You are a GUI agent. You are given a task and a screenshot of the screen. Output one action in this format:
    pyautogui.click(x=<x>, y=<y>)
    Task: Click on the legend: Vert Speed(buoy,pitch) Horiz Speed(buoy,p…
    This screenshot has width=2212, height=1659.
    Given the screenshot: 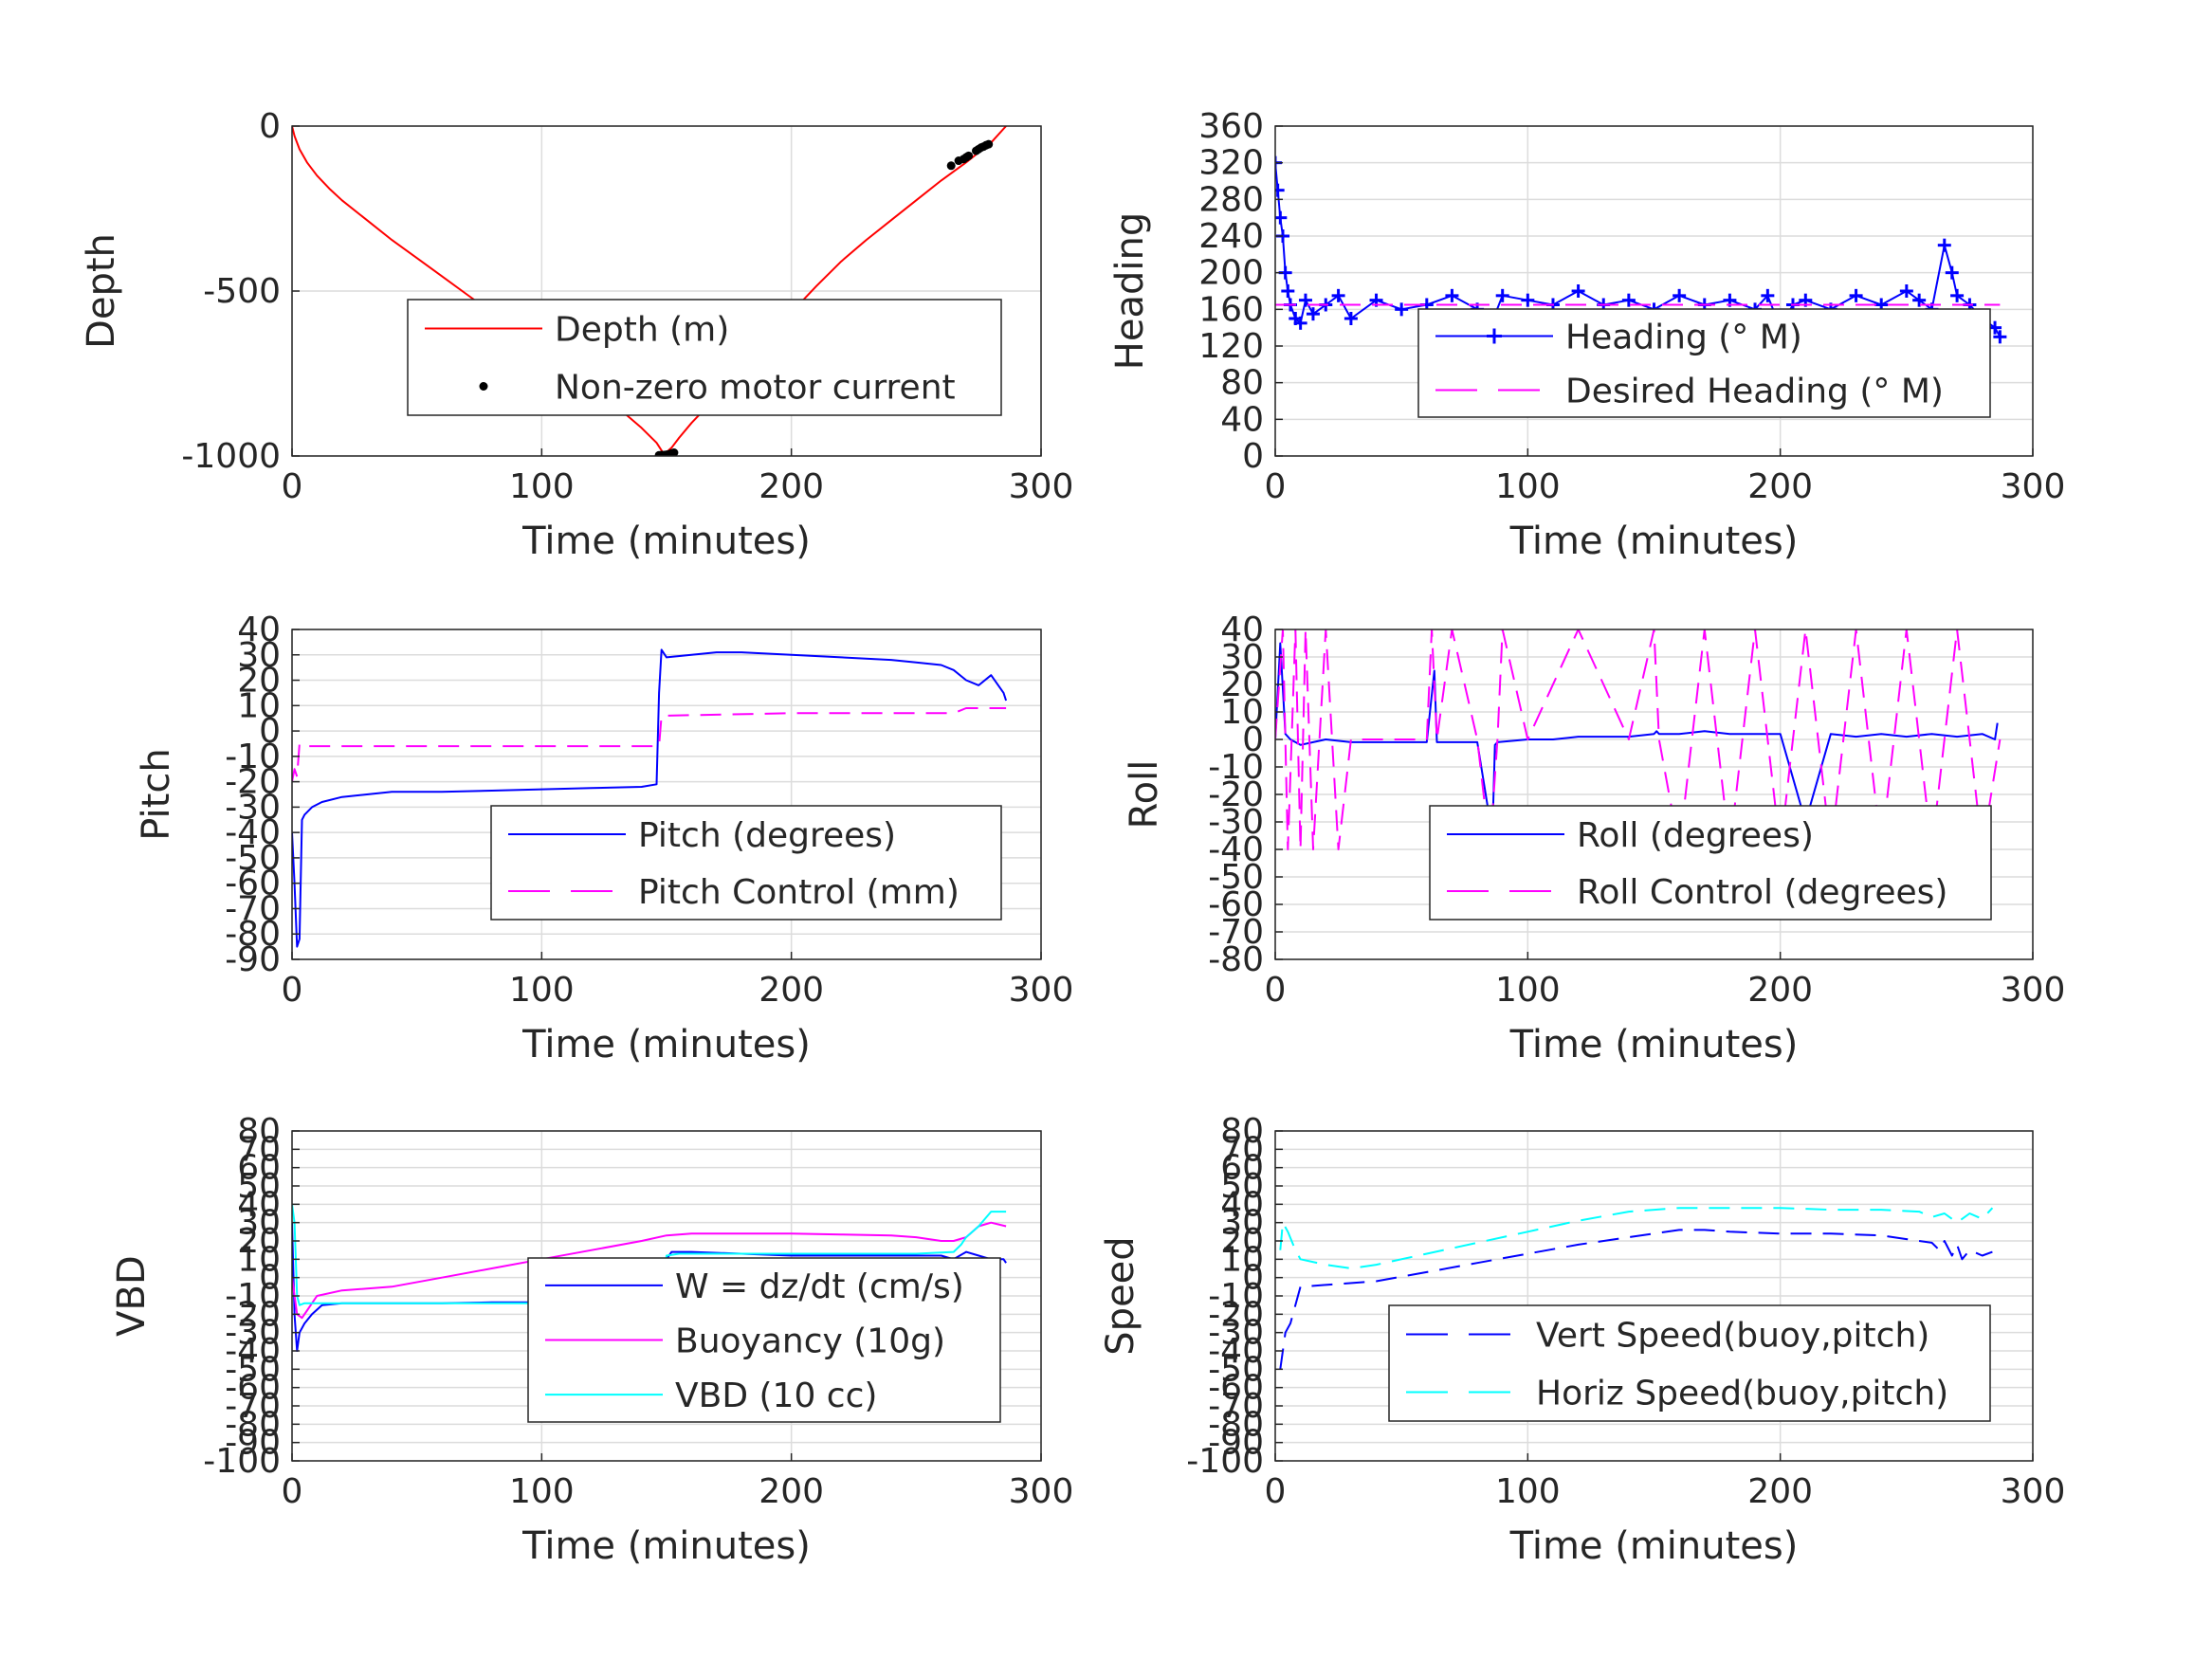 What is the action you would take?
    pyautogui.click(x=1689, y=1363)
    